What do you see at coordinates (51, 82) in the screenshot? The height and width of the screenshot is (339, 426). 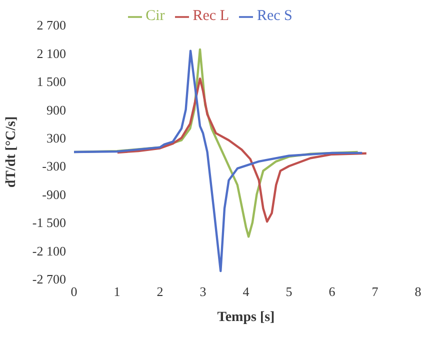 I see `y-tick-label: 1 500` at bounding box center [51, 82].